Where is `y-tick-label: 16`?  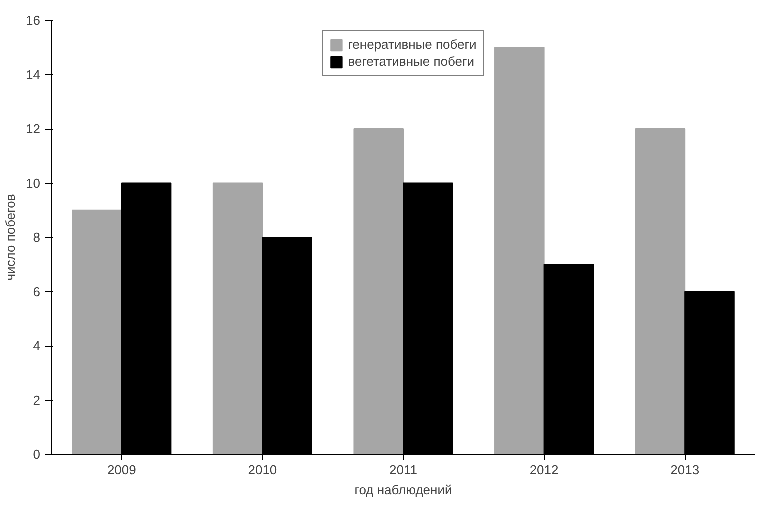
y-tick-label: 16 is located at coordinates (33, 20).